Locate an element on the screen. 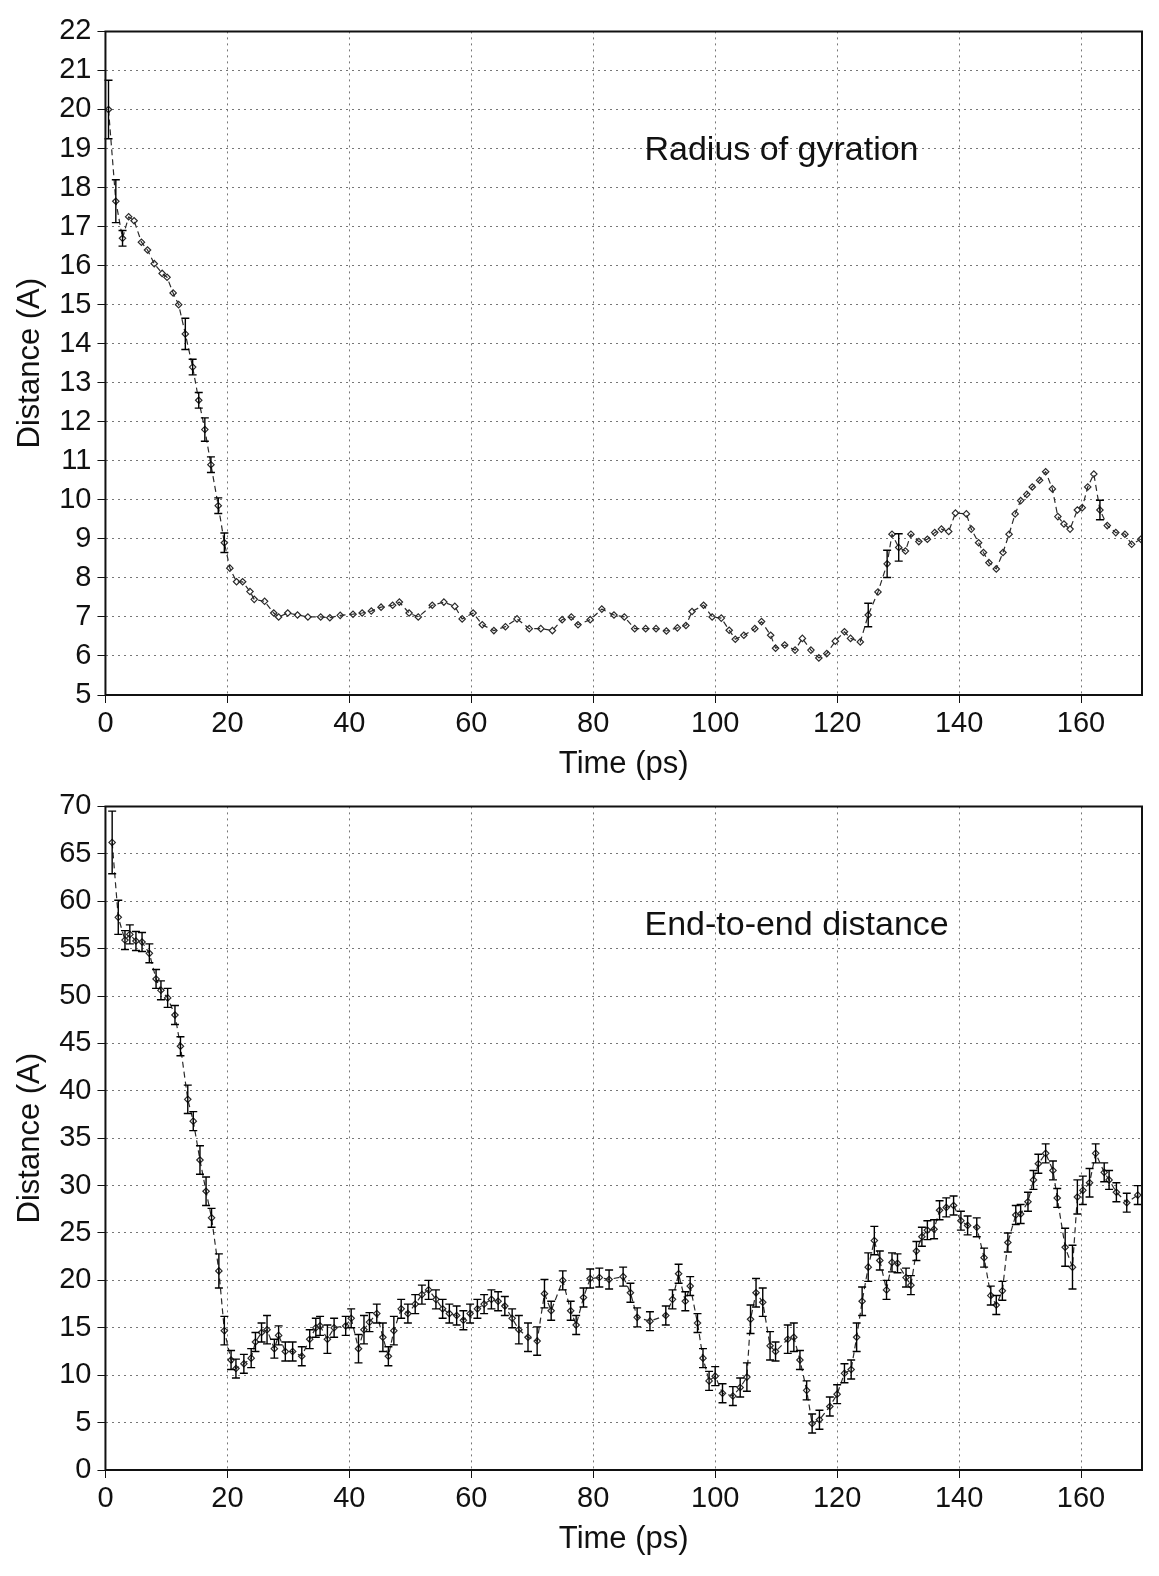 The height and width of the screenshot is (1576, 1159). y-tick-label: 13 is located at coordinates (75, 380).